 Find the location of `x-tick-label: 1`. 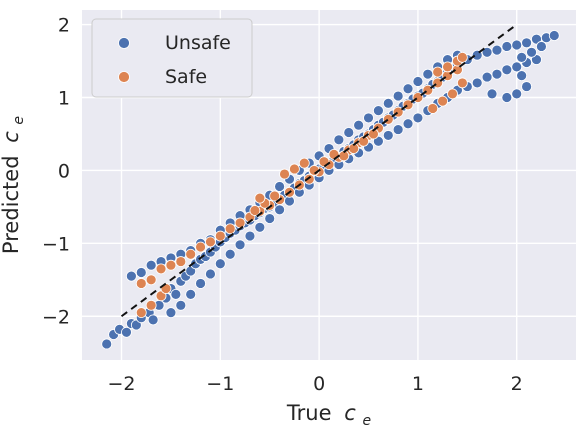

x-tick-label: 1 is located at coordinates (418, 384).